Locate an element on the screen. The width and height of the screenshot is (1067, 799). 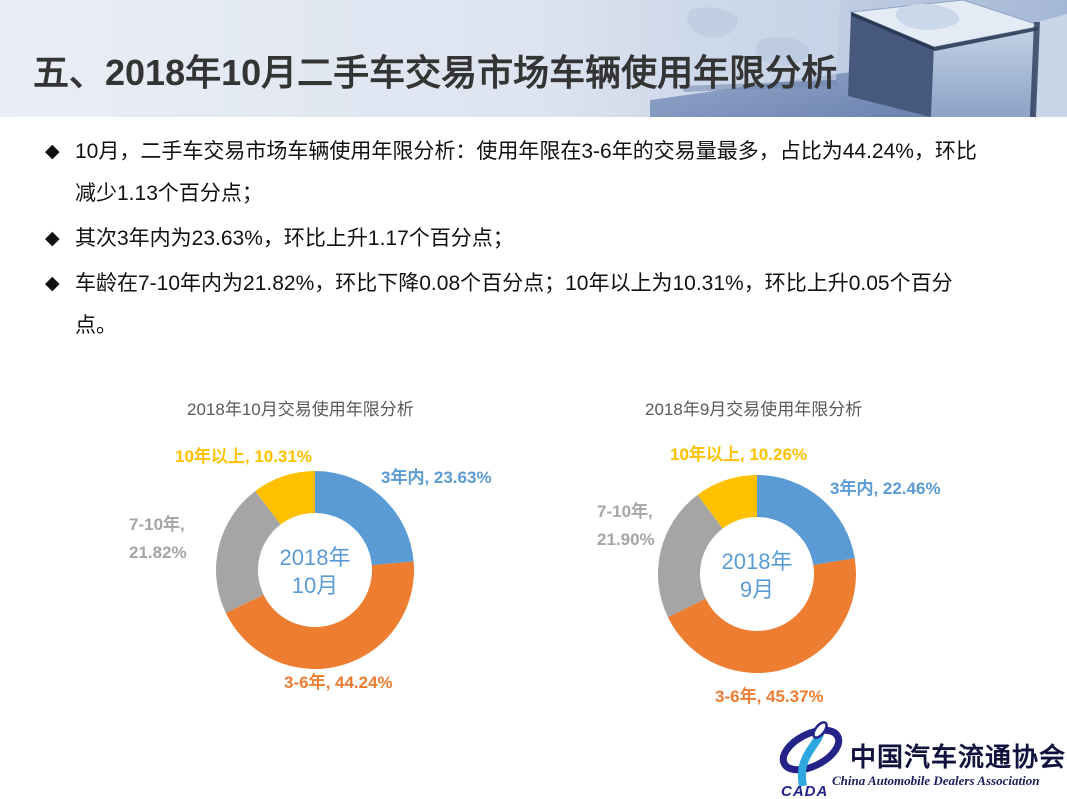
right-cube-shape is located at coordinates (1048, 65).